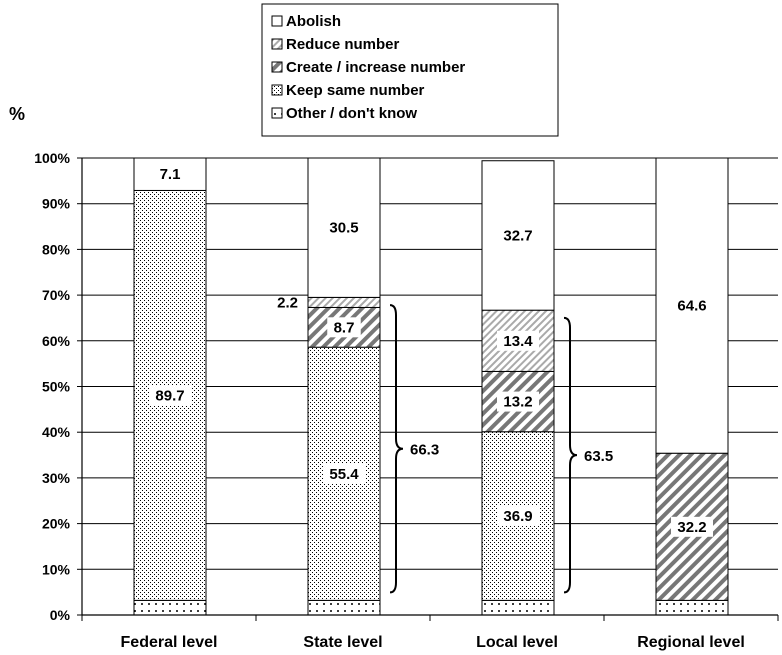 This screenshot has width=782, height=655. What do you see at coordinates (56, 341) in the screenshot?
I see `y-tick-label: 60%` at bounding box center [56, 341].